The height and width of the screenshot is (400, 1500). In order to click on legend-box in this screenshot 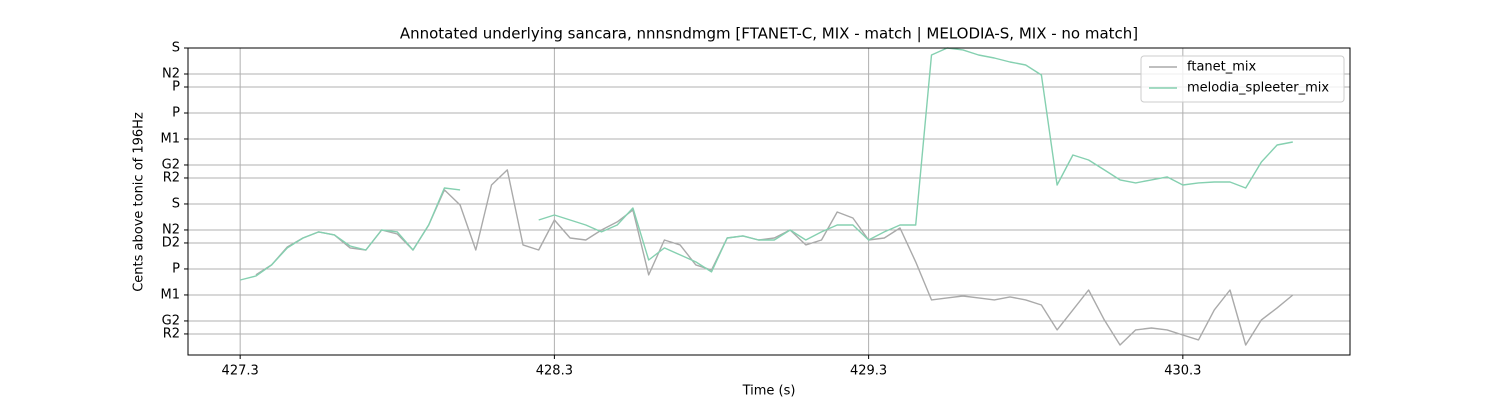, I will do `click(1242, 79)`.